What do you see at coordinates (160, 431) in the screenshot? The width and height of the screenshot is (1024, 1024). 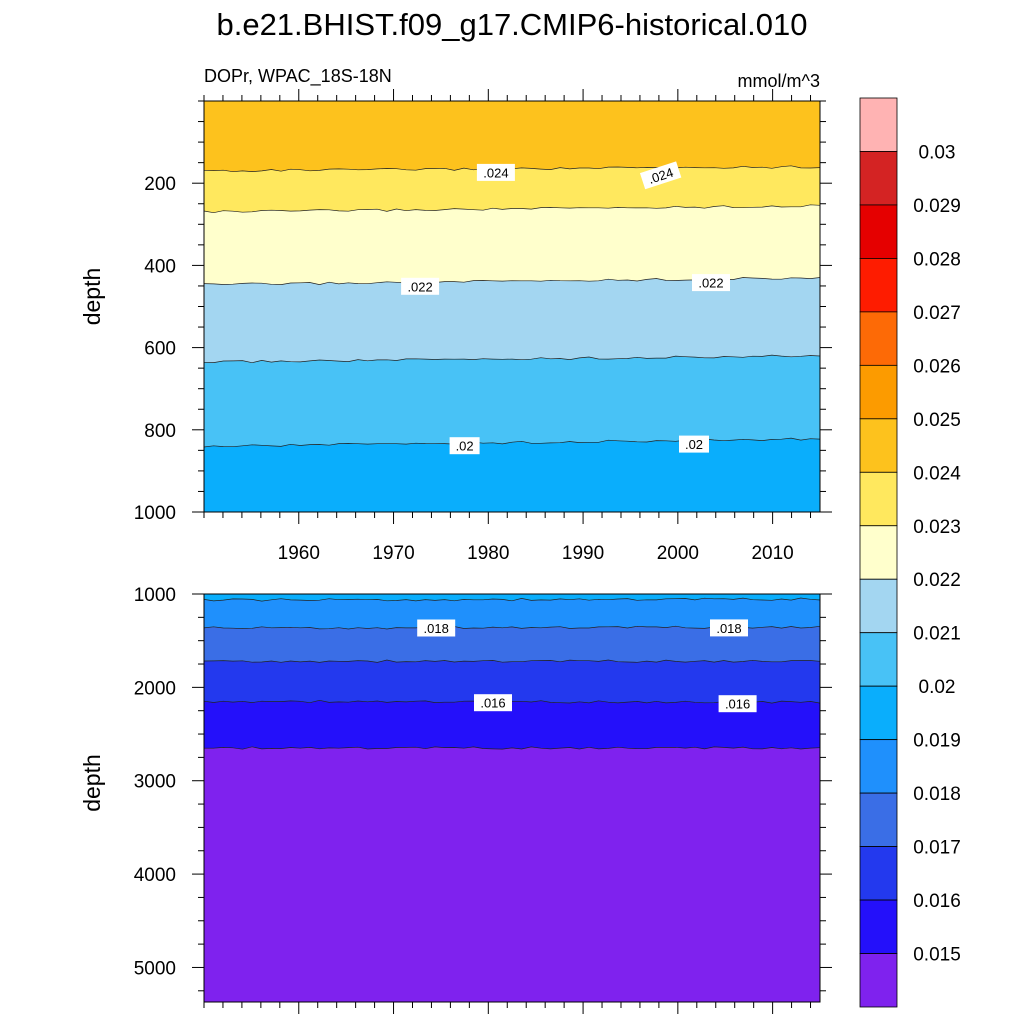 I see `y-tick-label: 800` at bounding box center [160, 431].